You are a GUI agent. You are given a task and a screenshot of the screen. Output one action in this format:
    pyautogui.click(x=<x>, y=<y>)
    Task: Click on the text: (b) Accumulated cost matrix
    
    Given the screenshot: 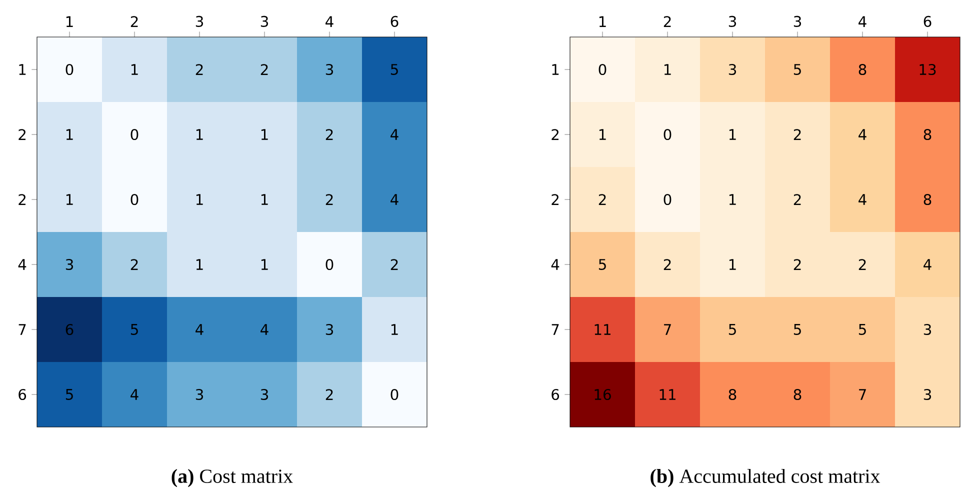 What is the action you would take?
    pyautogui.click(x=765, y=478)
    